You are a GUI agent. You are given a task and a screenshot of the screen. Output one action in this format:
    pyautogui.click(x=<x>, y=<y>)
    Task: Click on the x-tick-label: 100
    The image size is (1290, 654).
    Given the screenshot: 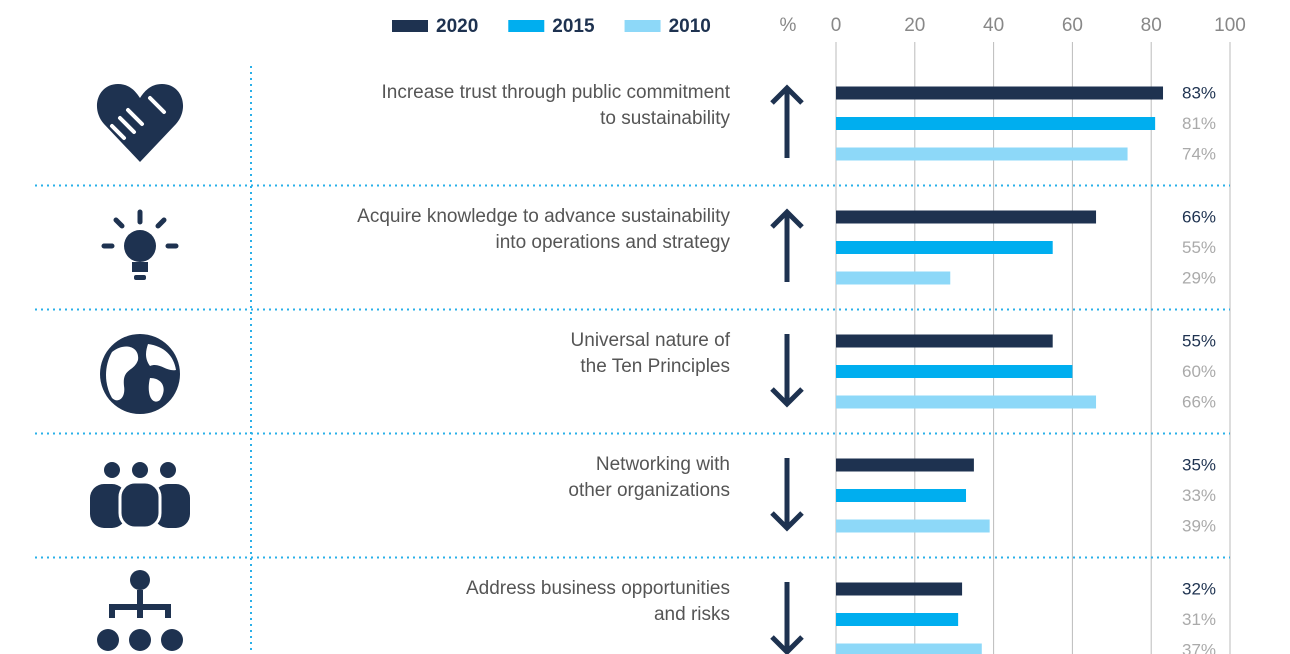 What is the action you would take?
    pyautogui.click(x=1230, y=25)
    